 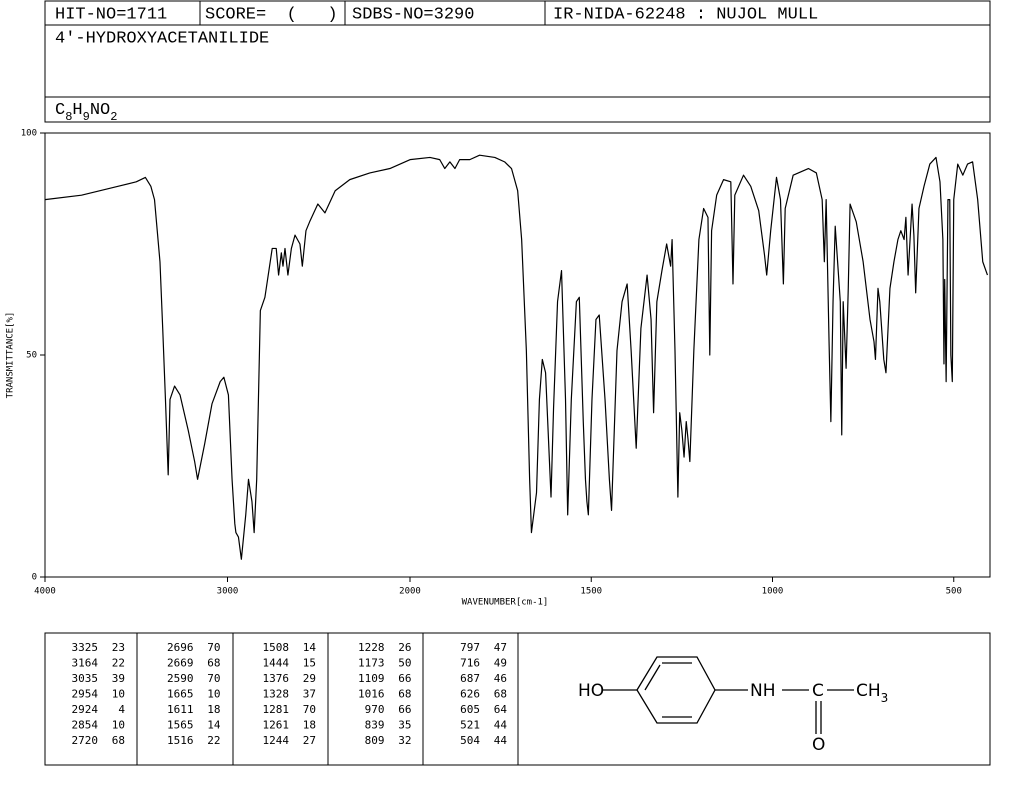 What do you see at coordinates (309, 694) in the screenshot?
I see `peak-transmittance: 37` at bounding box center [309, 694].